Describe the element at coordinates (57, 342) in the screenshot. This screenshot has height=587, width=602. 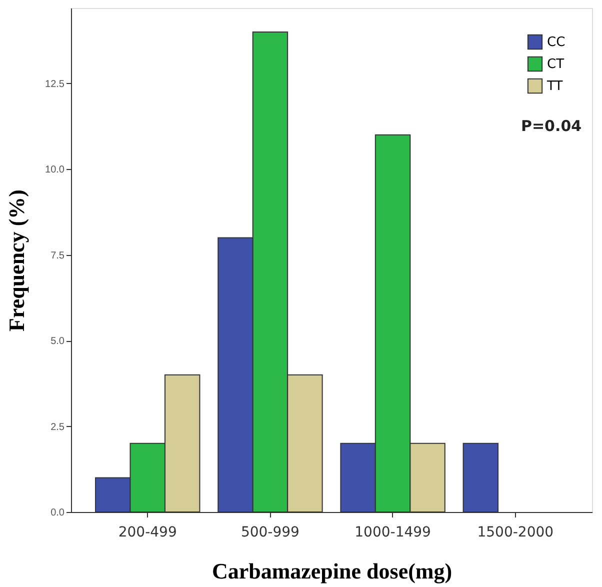
I see `y-tick-label: 5.0` at that location.